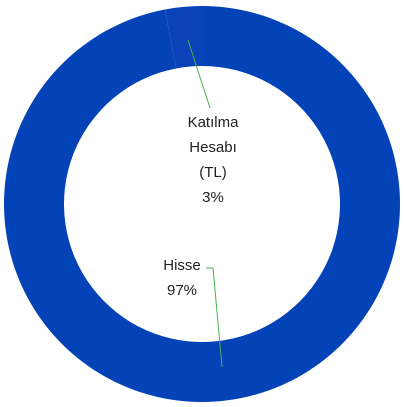  I want to click on slice-label: Katılma Hesabı (TL) 3%, so click(213, 160).